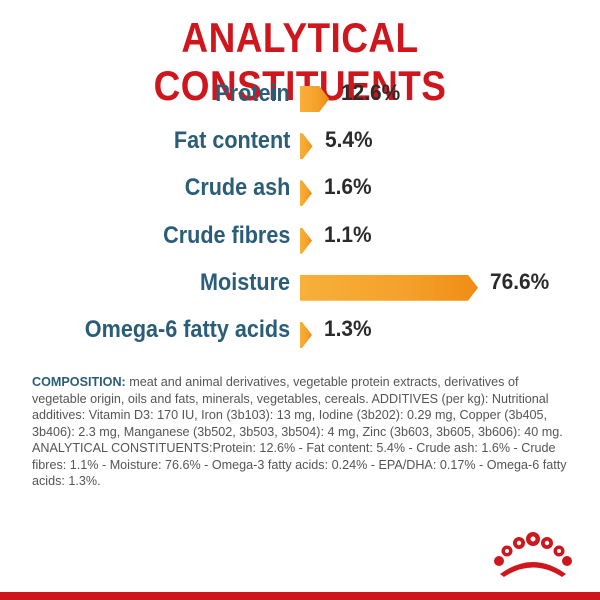 This screenshot has width=600, height=600. What do you see at coordinates (348, 234) in the screenshot?
I see `constituent-value: 1.1%` at bounding box center [348, 234].